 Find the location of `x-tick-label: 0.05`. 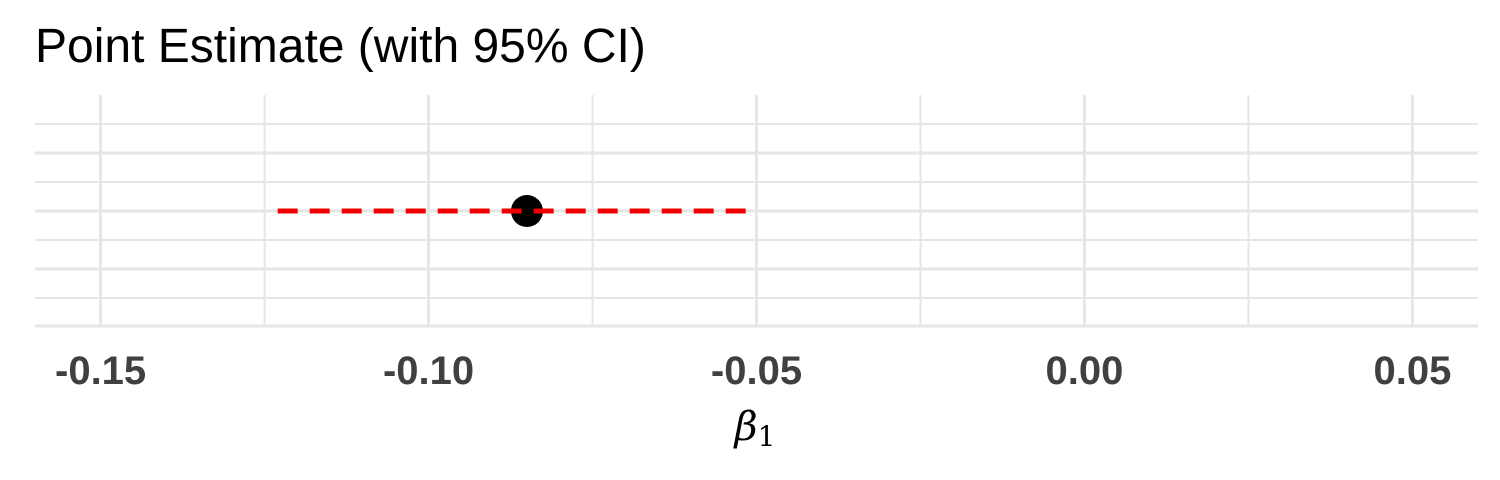

x-tick-label: 0.05 is located at coordinates (1412, 371).